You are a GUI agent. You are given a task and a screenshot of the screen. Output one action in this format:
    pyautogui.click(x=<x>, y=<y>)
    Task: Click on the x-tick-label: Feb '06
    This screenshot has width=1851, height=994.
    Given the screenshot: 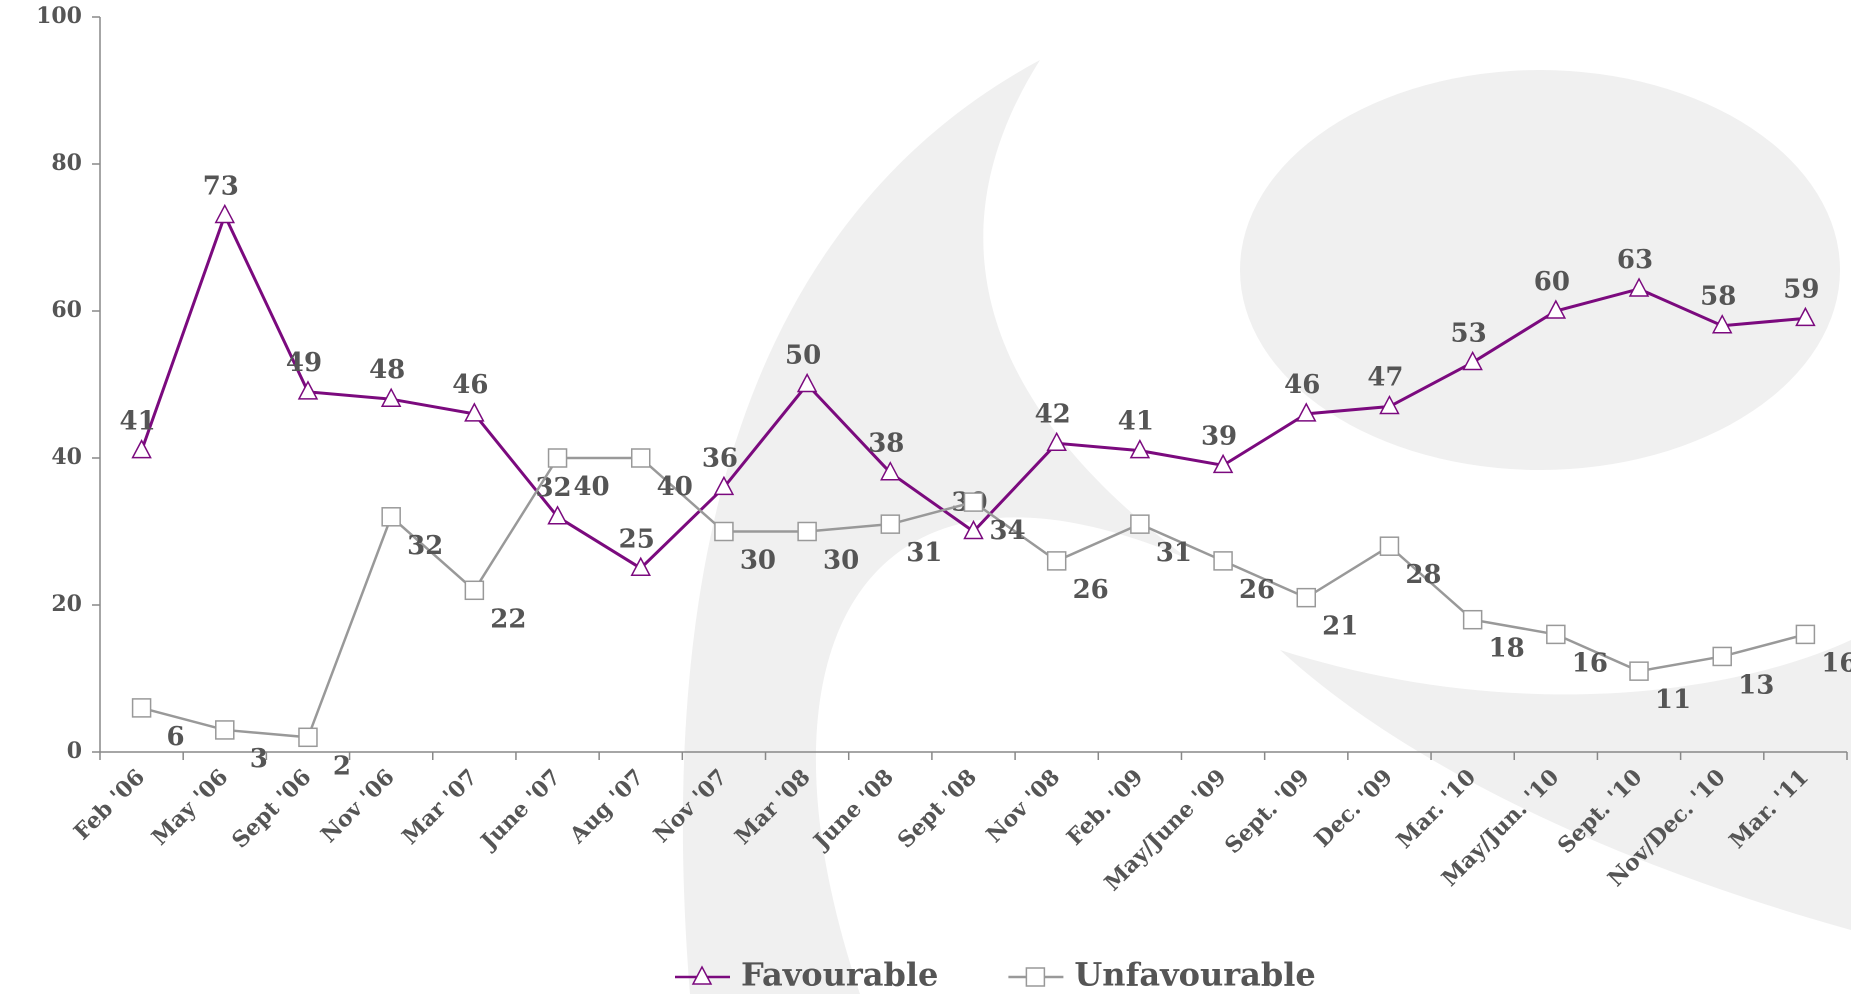 What is the action you would take?
    pyautogui.click(x=109, y=804)
    